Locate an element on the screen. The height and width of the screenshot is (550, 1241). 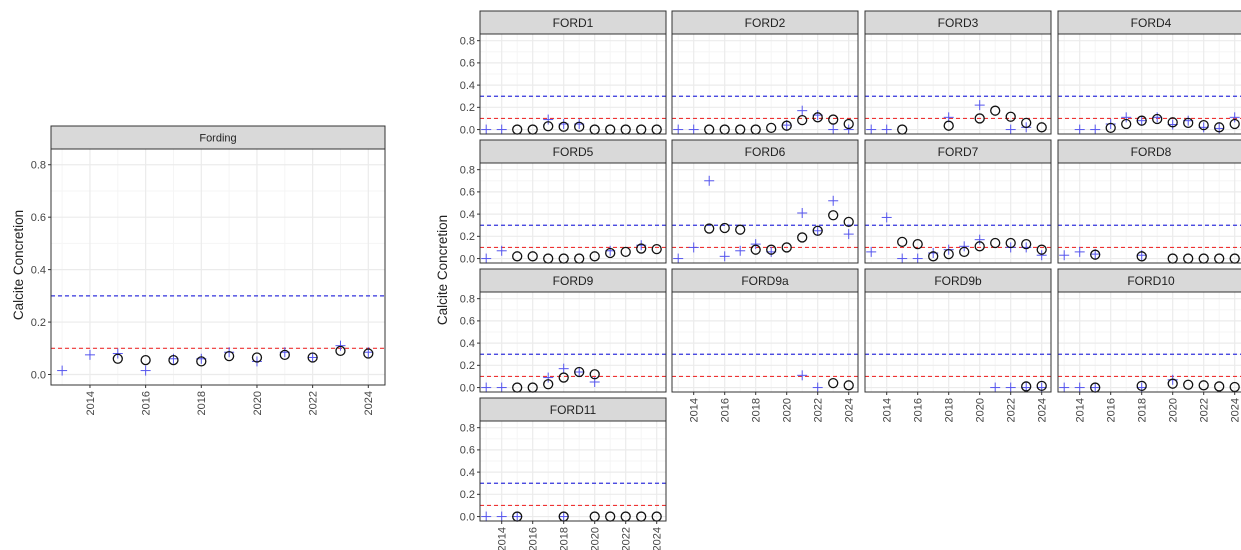
panel-title: FORD7 is located at coordinates (958, 152).